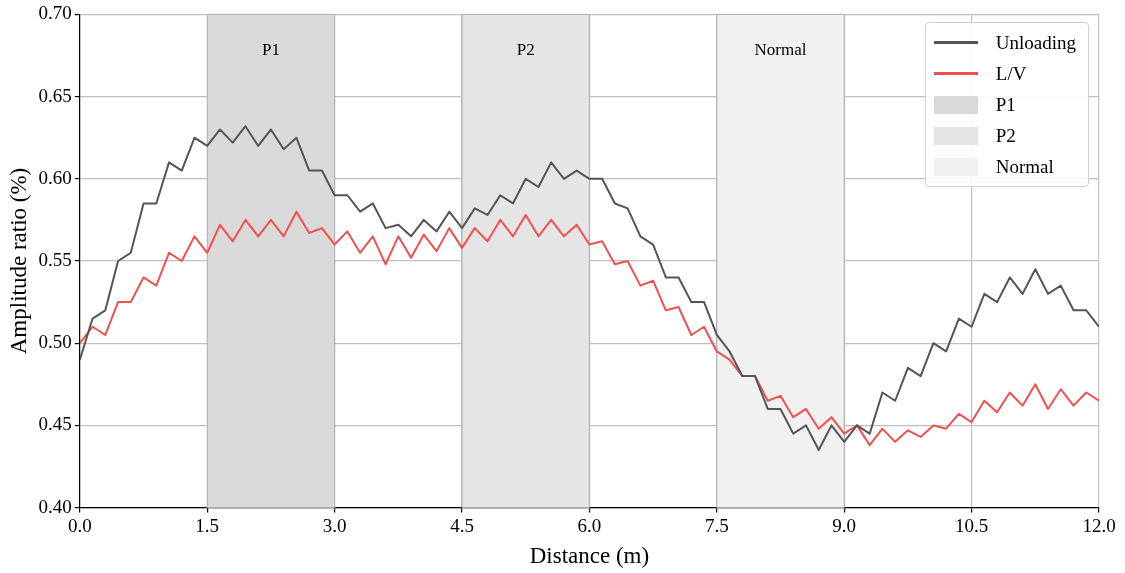 Image resolution: width=1125 pixels, height=573 pixels. What do you see at coordinates (1005, 104) in the screenshot?
I see `text: P1` at bounding box center [1005, 104].